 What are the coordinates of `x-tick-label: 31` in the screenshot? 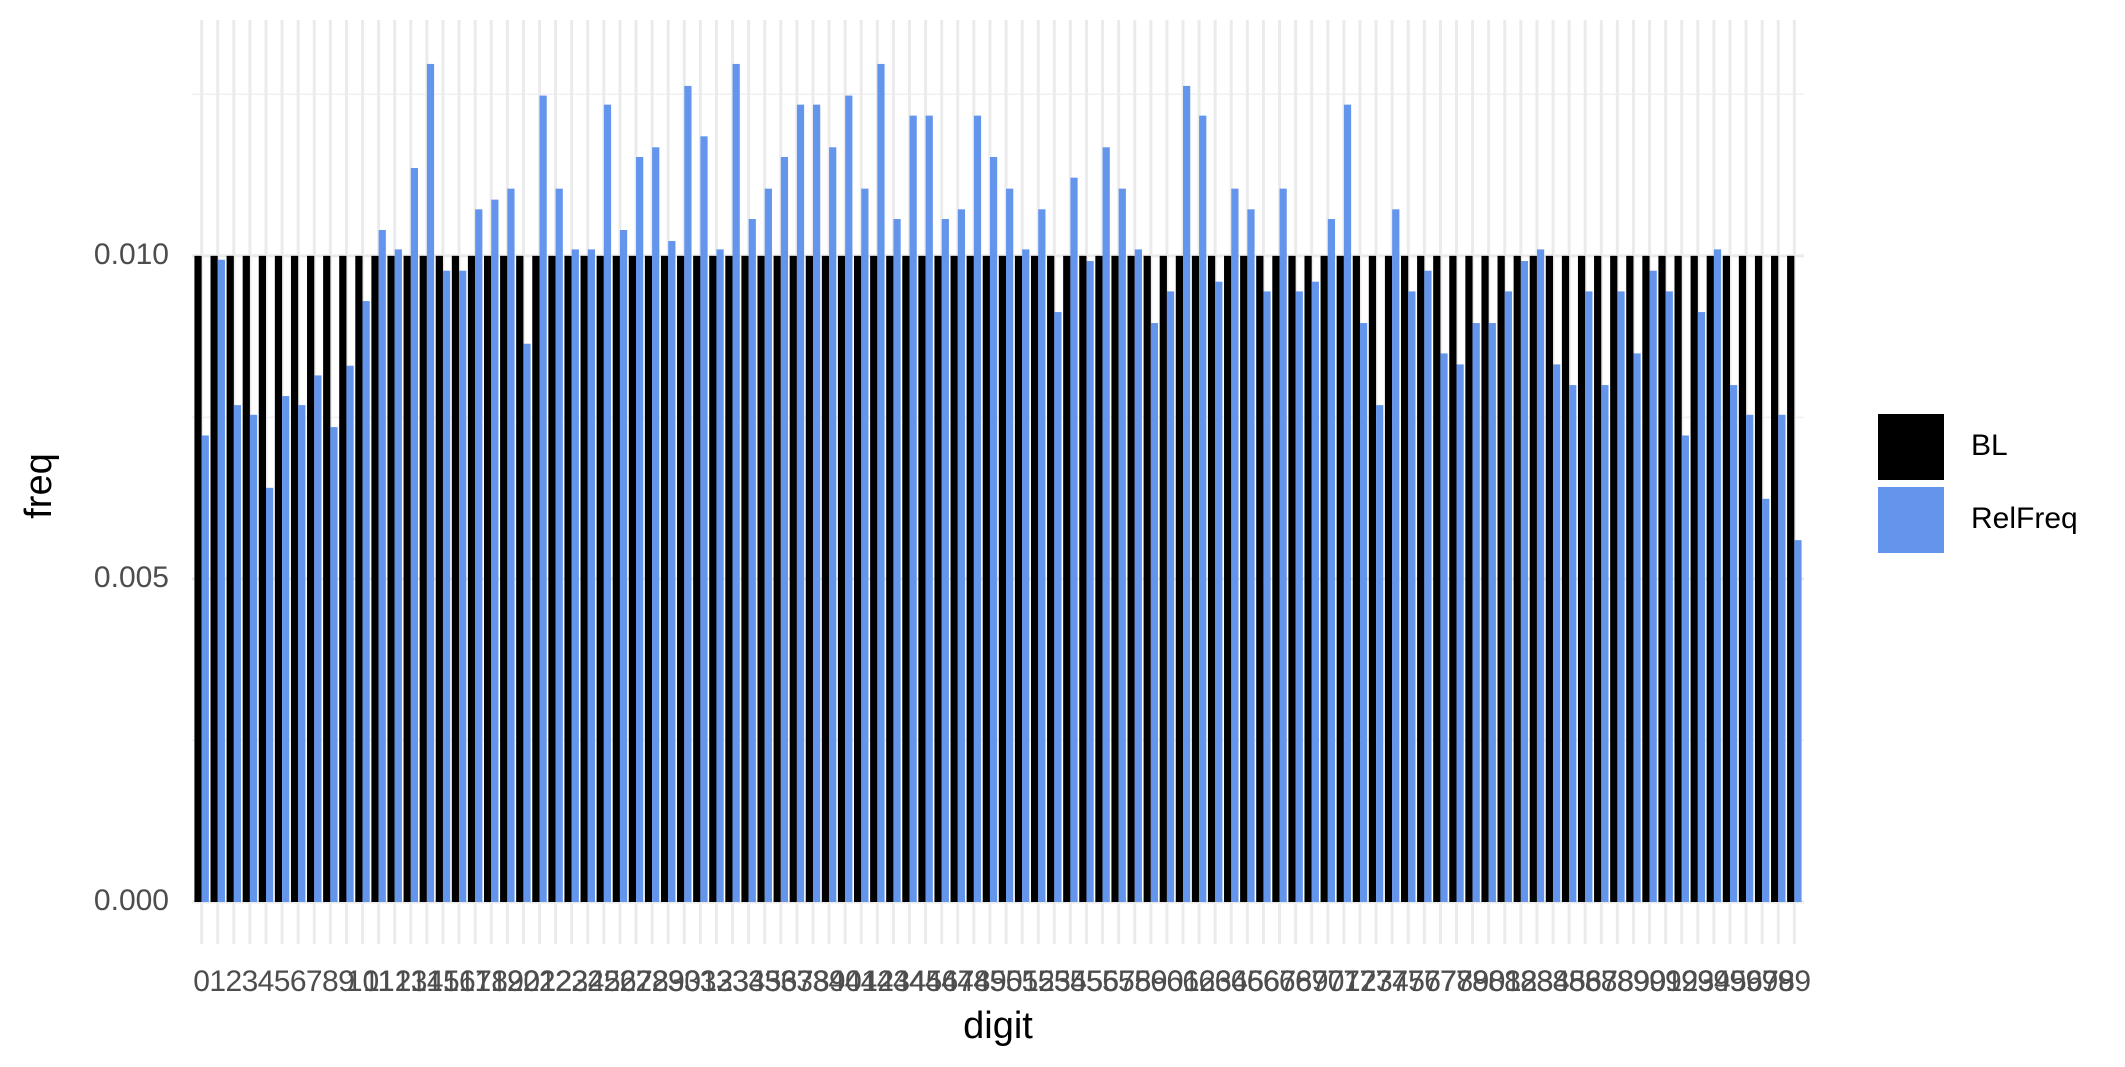 It's located at (700, 981).